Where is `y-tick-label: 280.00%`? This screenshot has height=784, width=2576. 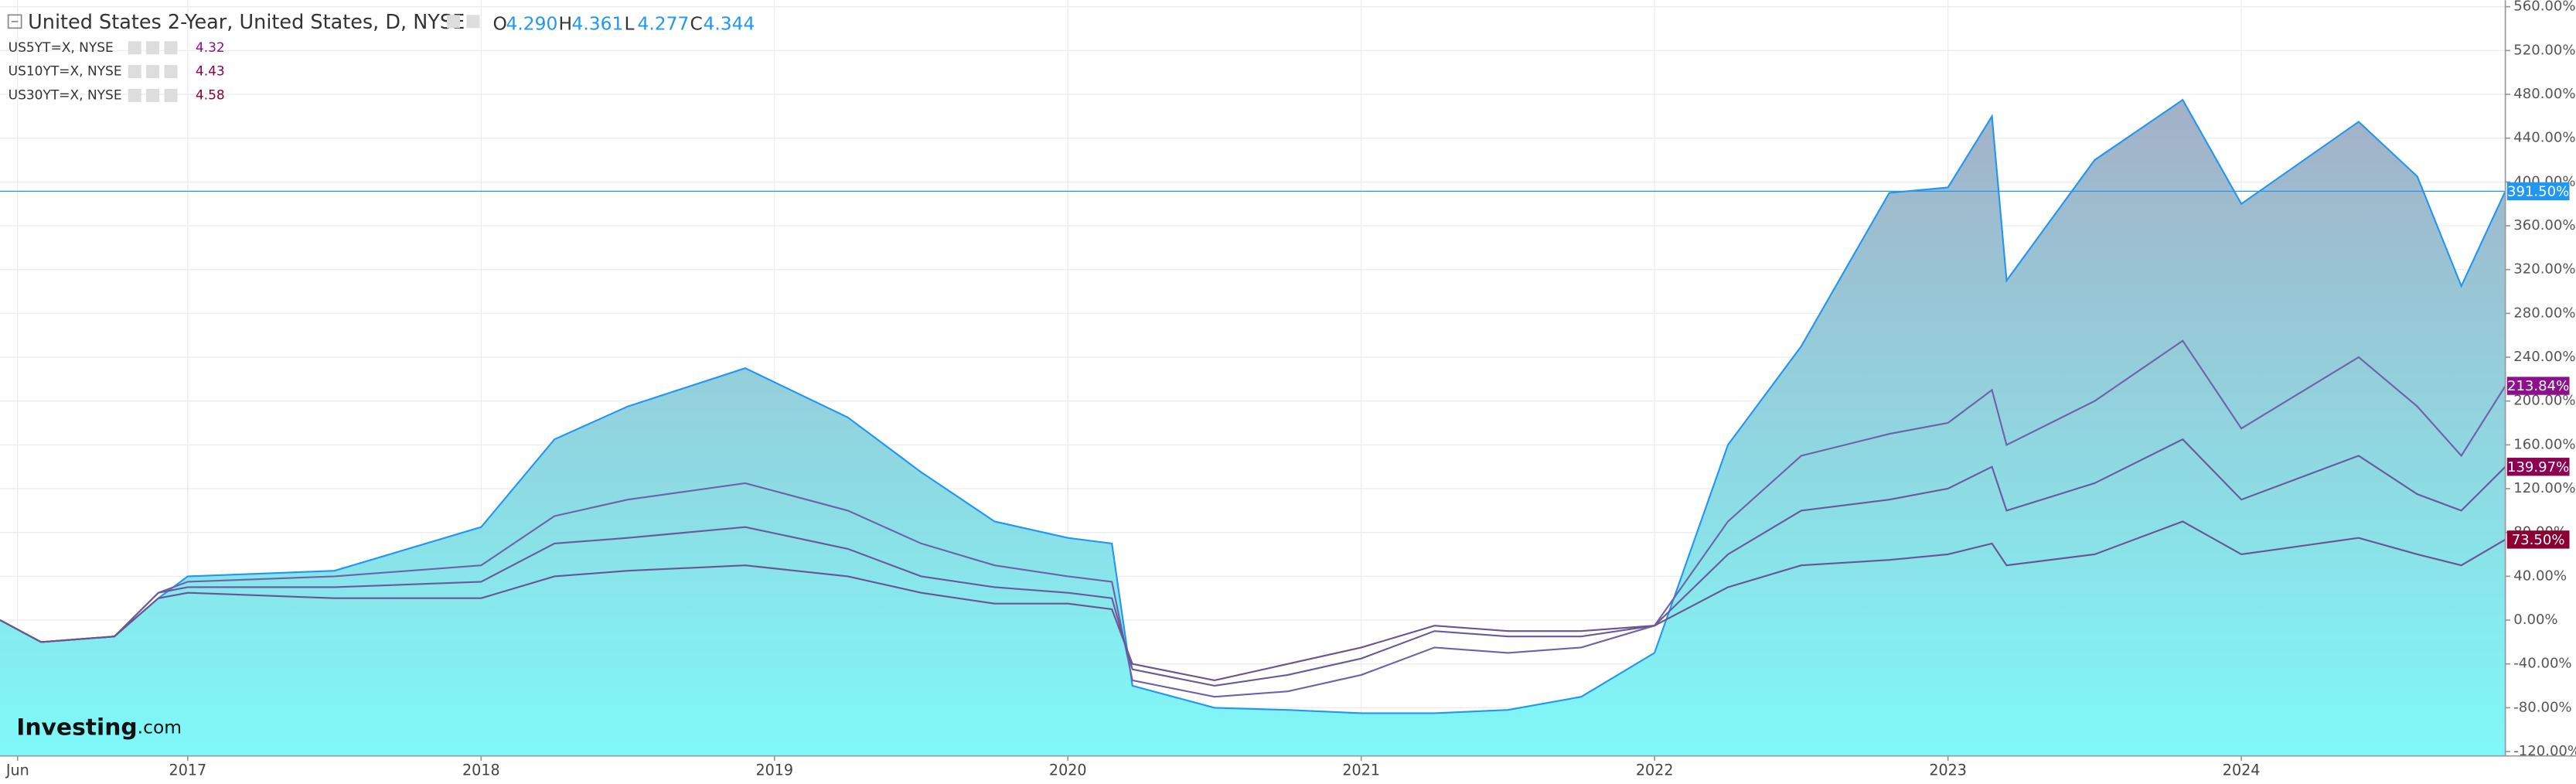 y-tick-label: 280.00% is located at coordinates (2544, 313).